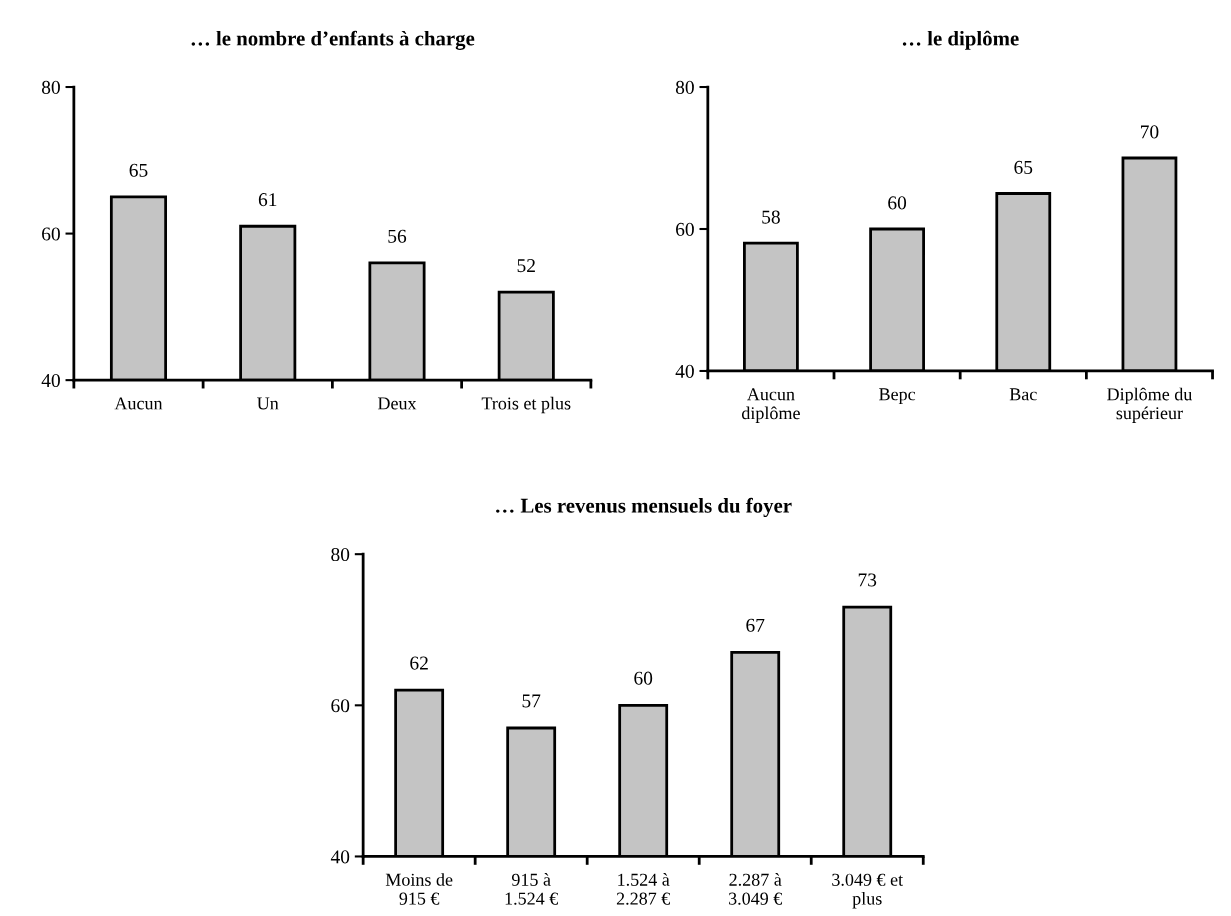  I want to click on chart-title: … le diplôme, so click(960, 40).